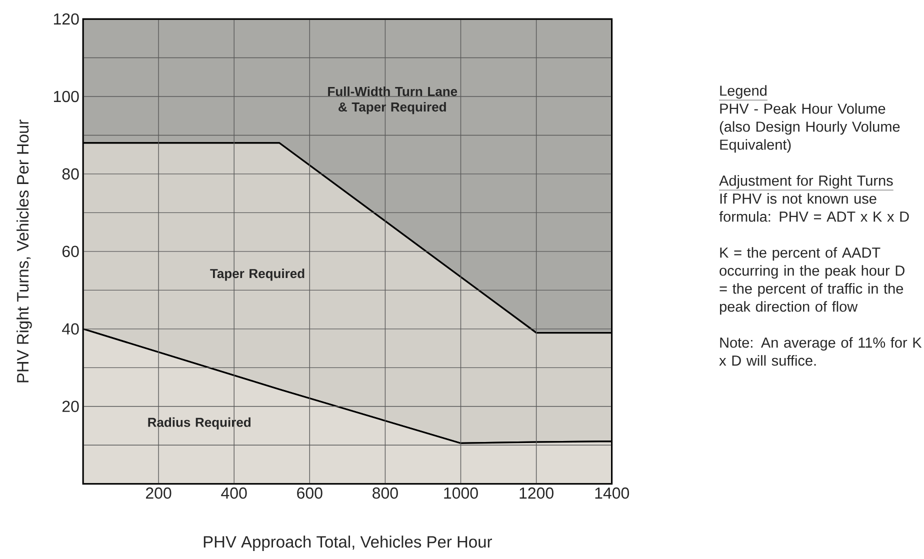 The width and height of the screenshot is (924, 559). I want to click on text: Note: An average of 11% for K x D will suffice., so click(820, 351).